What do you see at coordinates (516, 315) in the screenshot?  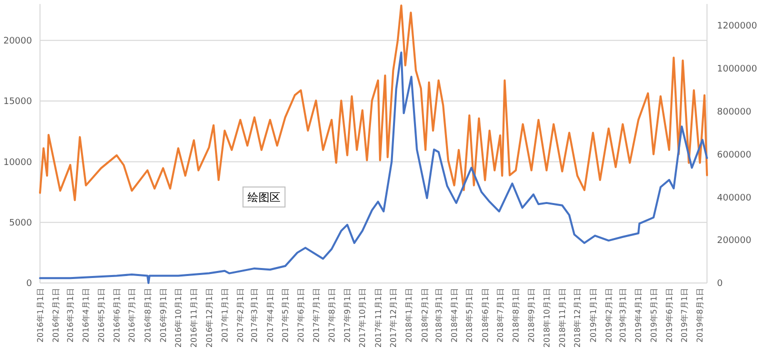 I see `x-tick-label: 2018年8月1日` at bounding box center [516, 315].